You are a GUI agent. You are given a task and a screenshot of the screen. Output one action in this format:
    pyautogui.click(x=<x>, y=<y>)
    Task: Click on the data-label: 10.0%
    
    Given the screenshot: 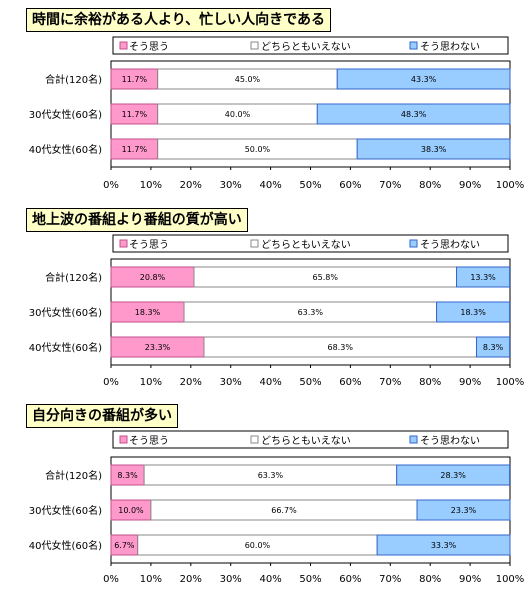 What is the action you would take?
    pyautogui.click(x=131, y=510)
    